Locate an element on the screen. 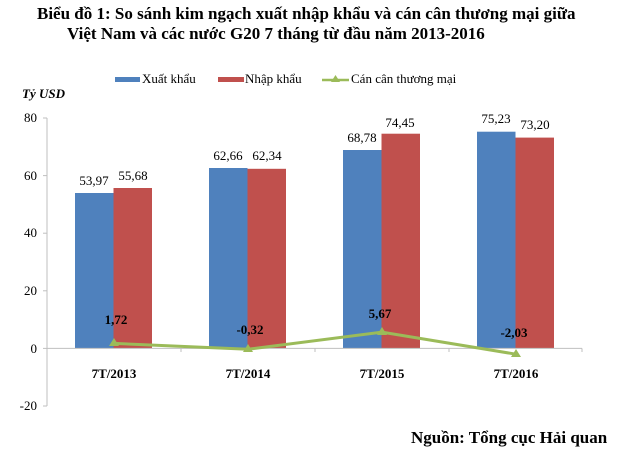 The height and width of the screenshot is (455, 640). legend-item-export: Xuất khẩu is located at coordinates (155, 78).